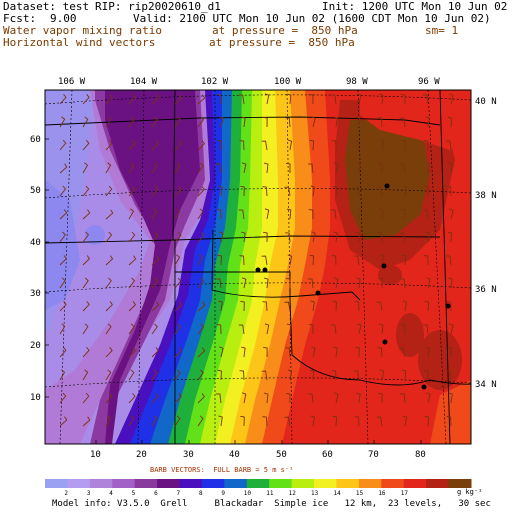  I want to click on grid-label-y: 30, so click(35, 294).